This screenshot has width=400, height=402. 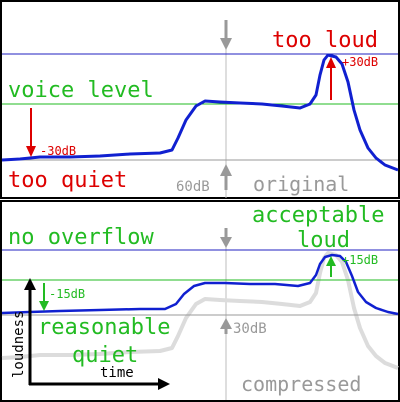 I want to click on range60-down-arrow, so click(x=226, y=35).